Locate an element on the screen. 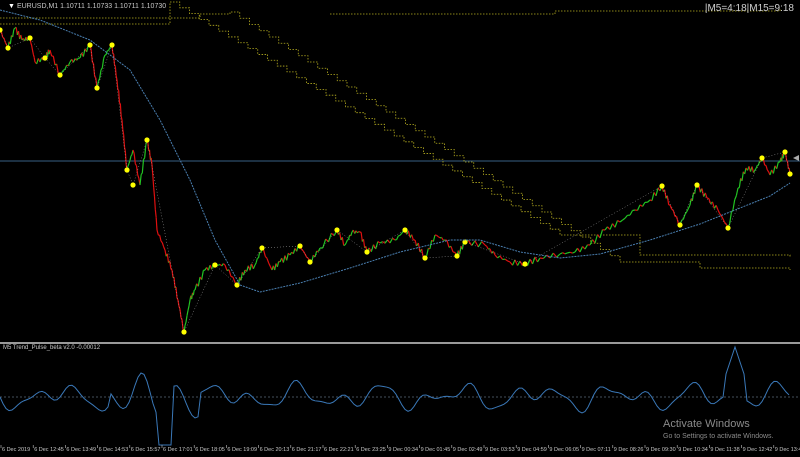  time-tick-label: 9 Dec 10:34 is located at coordinates (693, 450).